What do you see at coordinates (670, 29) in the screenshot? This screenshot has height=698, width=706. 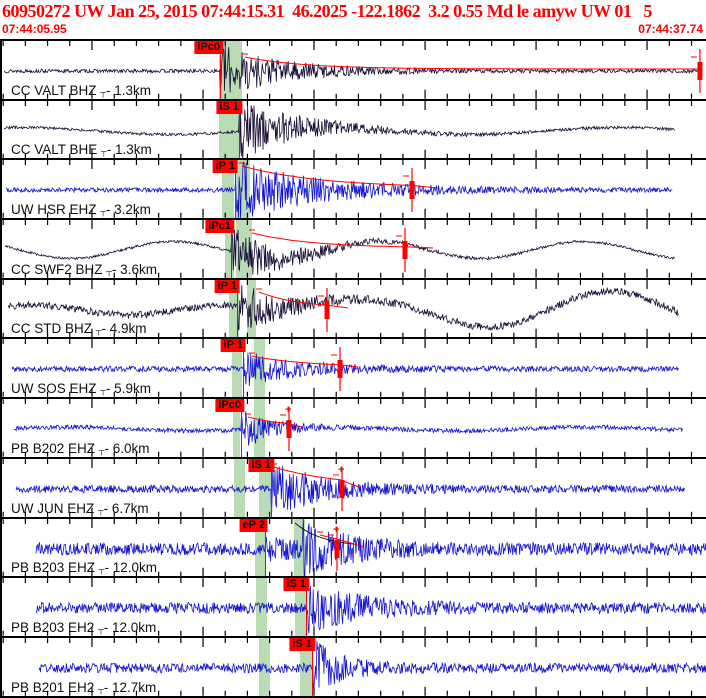 I see `window-end-time: 07:44:37.74` at bounding box center [670, 29].